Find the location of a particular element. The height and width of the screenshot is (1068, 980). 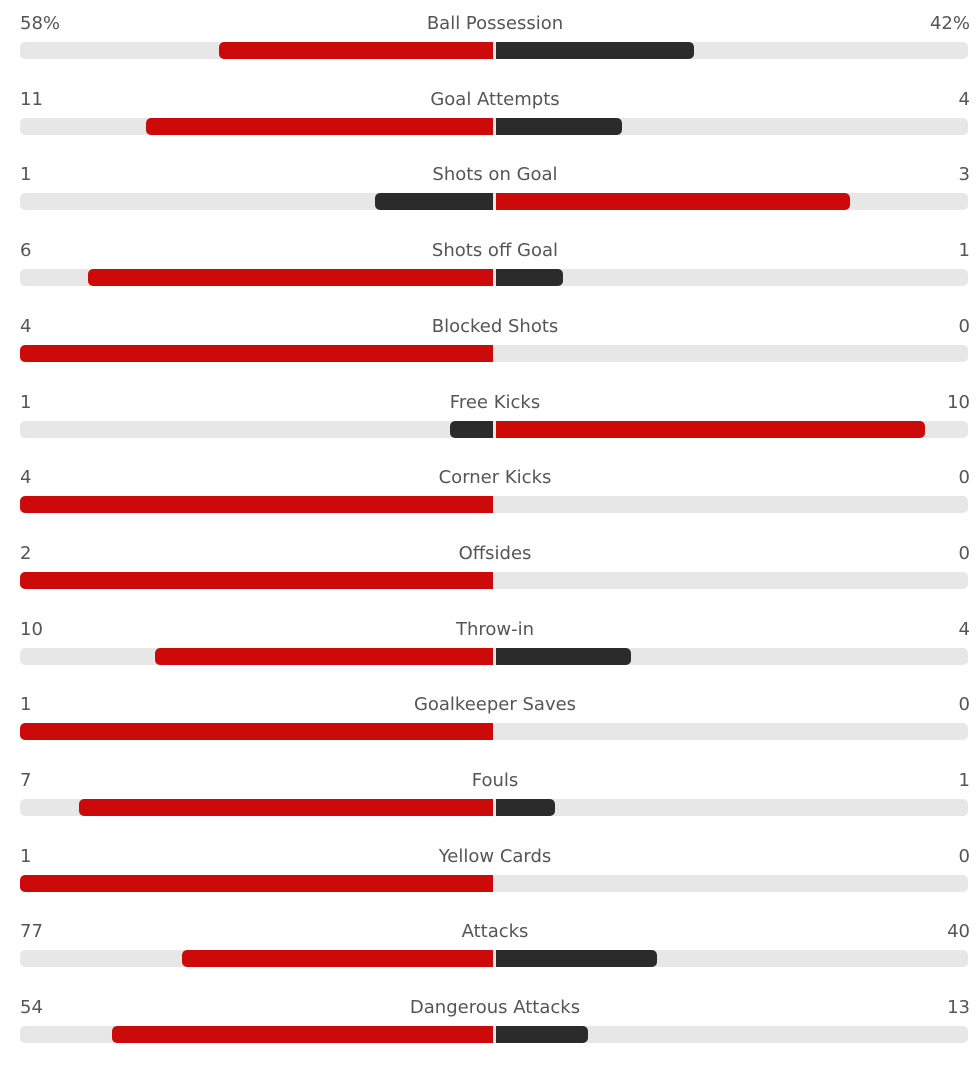

stat-row: Offsides 2 0 is located at coordinates (490, 562).